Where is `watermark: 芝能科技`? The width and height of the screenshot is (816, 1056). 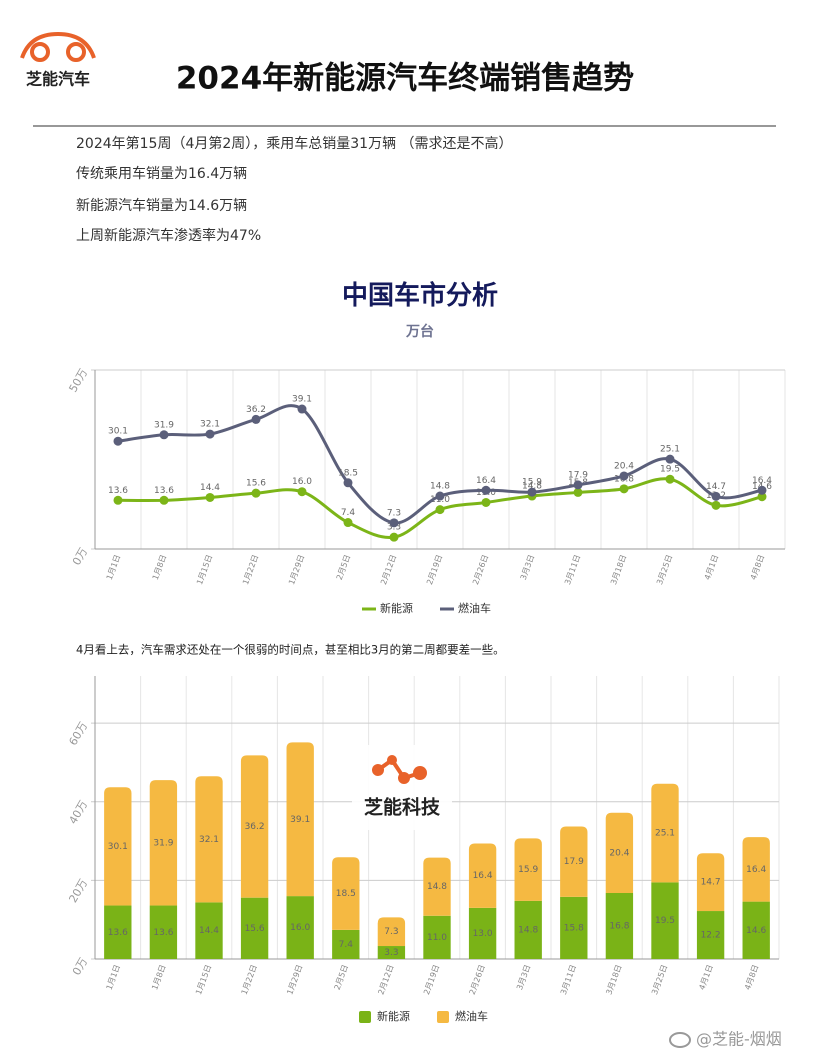
watermark: 芝能科技 is located at coordinates (402, 787).